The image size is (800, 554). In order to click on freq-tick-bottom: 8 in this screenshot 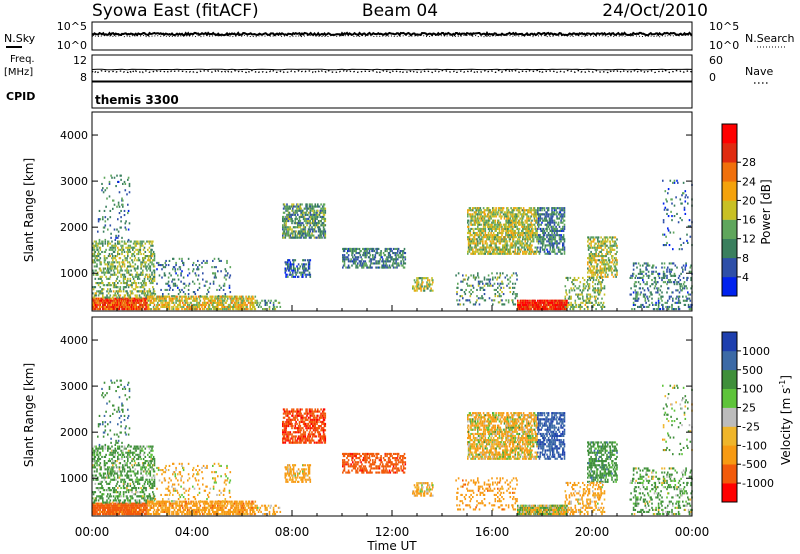, I will do `click(83, 77)`.